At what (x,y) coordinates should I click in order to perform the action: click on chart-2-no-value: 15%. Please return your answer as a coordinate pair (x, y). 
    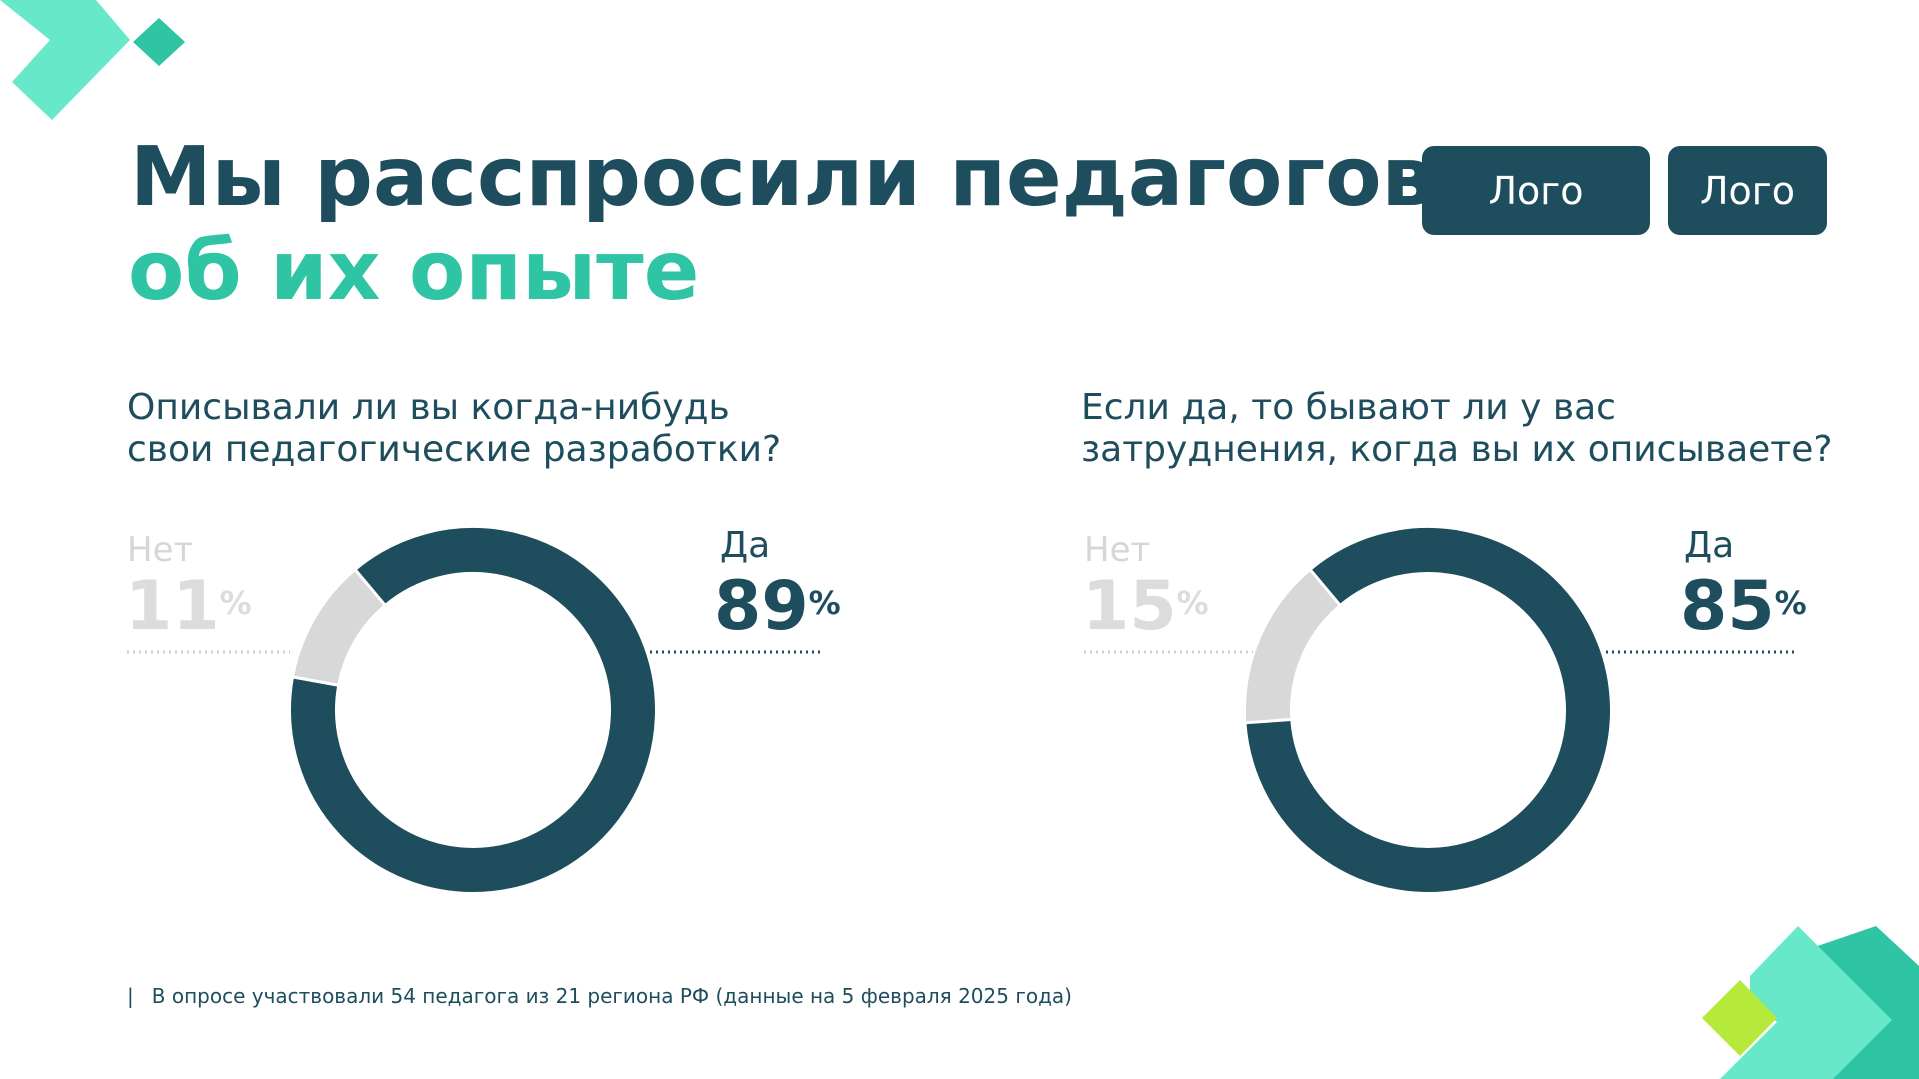
    Looking at the image, I should click on (1145, 607).